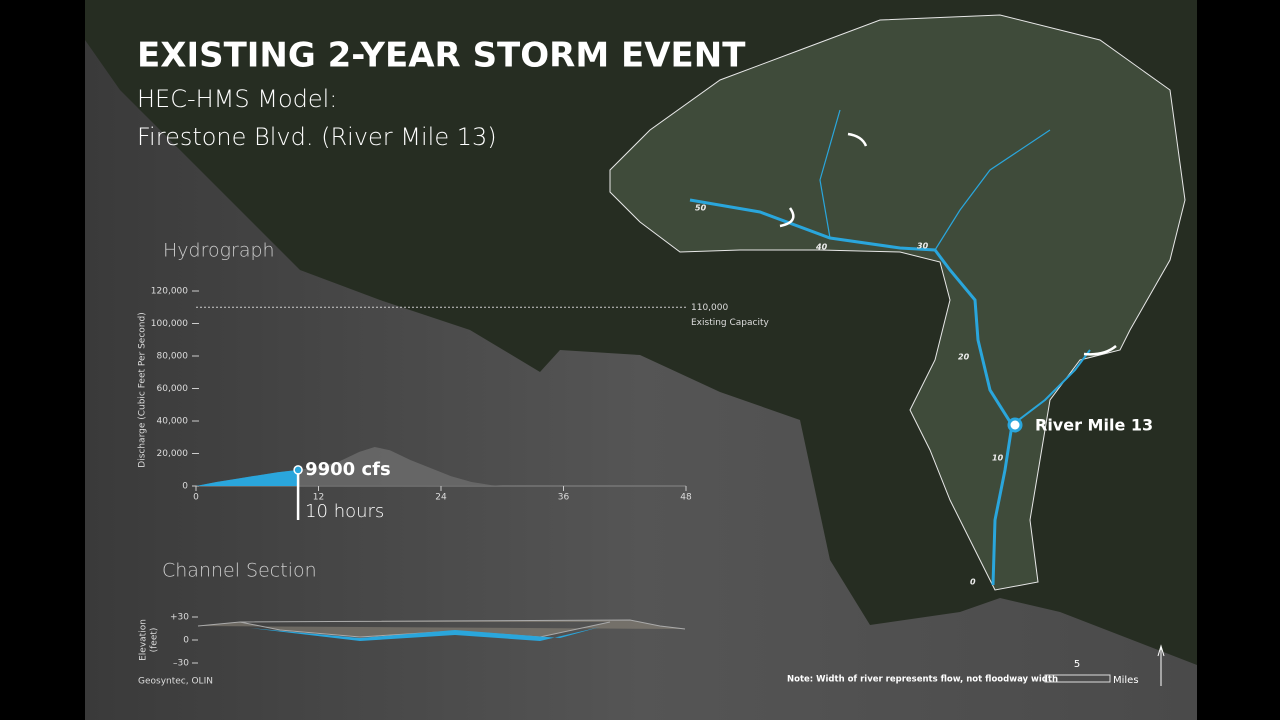 This screenshot has height=720, width=1280. Describe the element at coordinates (821, 247) in the screenshot. I see `mile-label: 40` at that location.